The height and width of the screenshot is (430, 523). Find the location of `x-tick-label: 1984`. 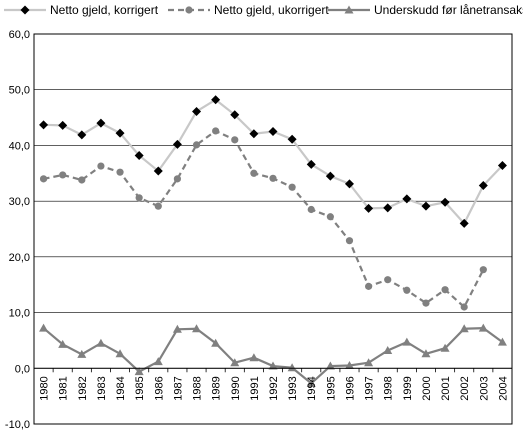

x-tick-label: 1984 is located at coordinates (121, 388).